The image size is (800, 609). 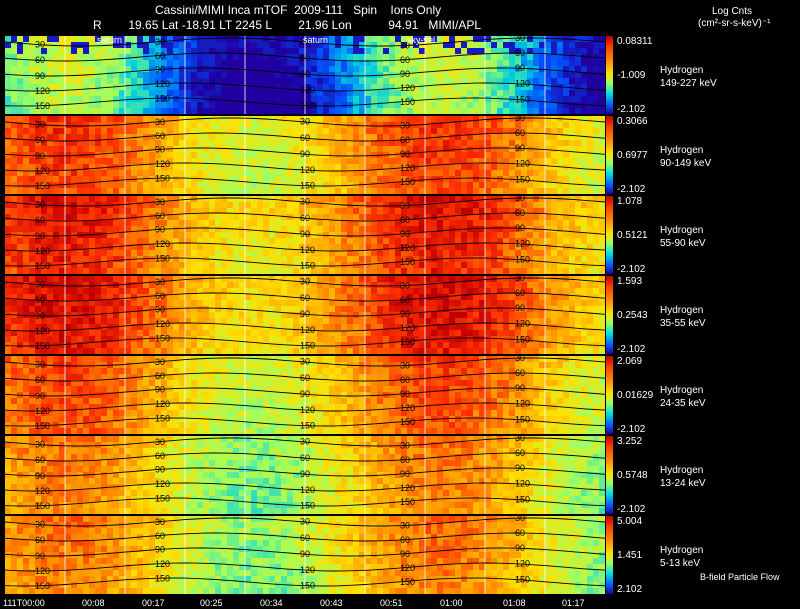 What do you see at coordinates (632, 475) in the screenshot?
I see `colorbar-mid-label: 0.5748` at bounding box center [632, 475].